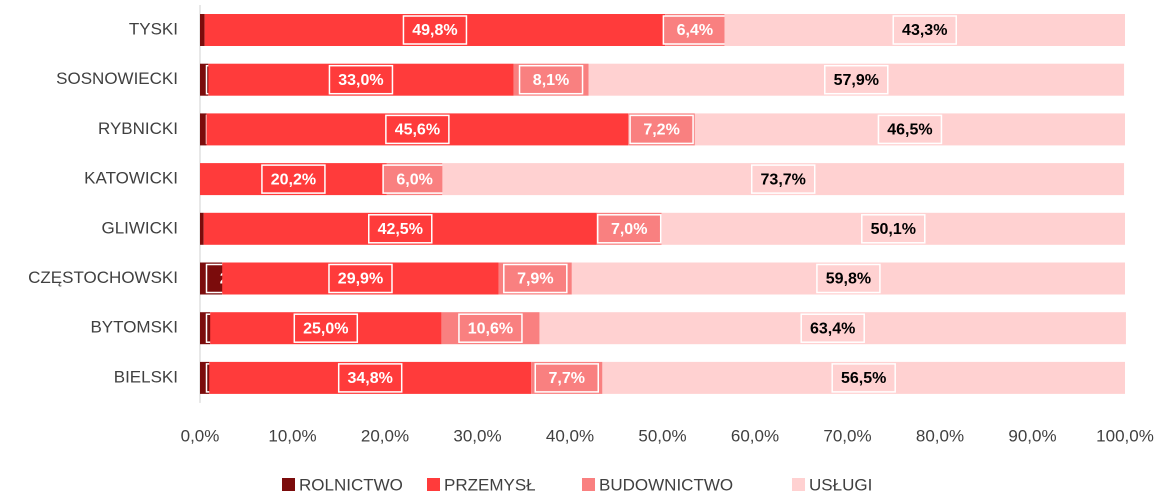  Describe the element at coordinates (840, 484) in the screenshot. I see `legend-label: USŁUGI` at that location.